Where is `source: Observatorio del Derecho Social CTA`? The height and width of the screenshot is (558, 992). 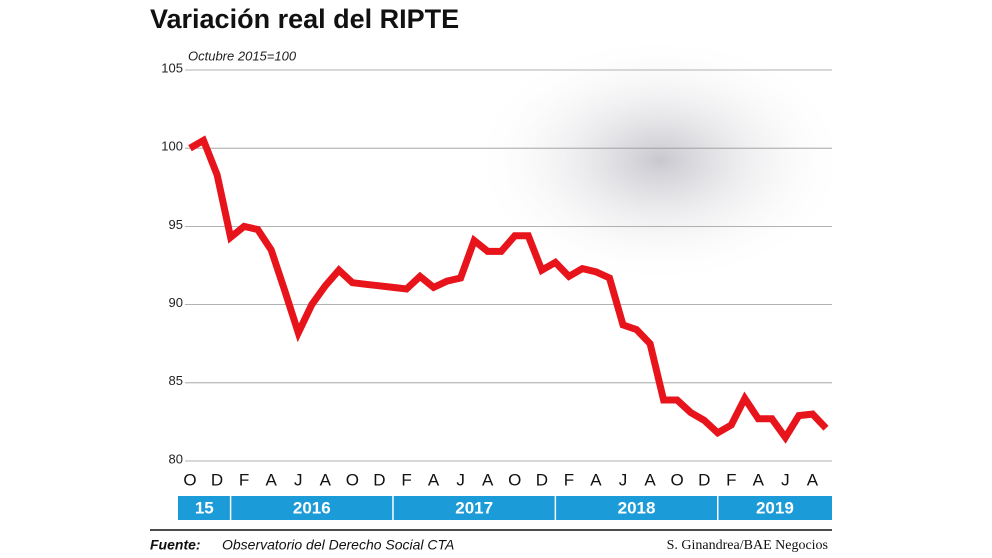 source: Observatorio del Derecho Social CTA is located at coordinates (338, 545).